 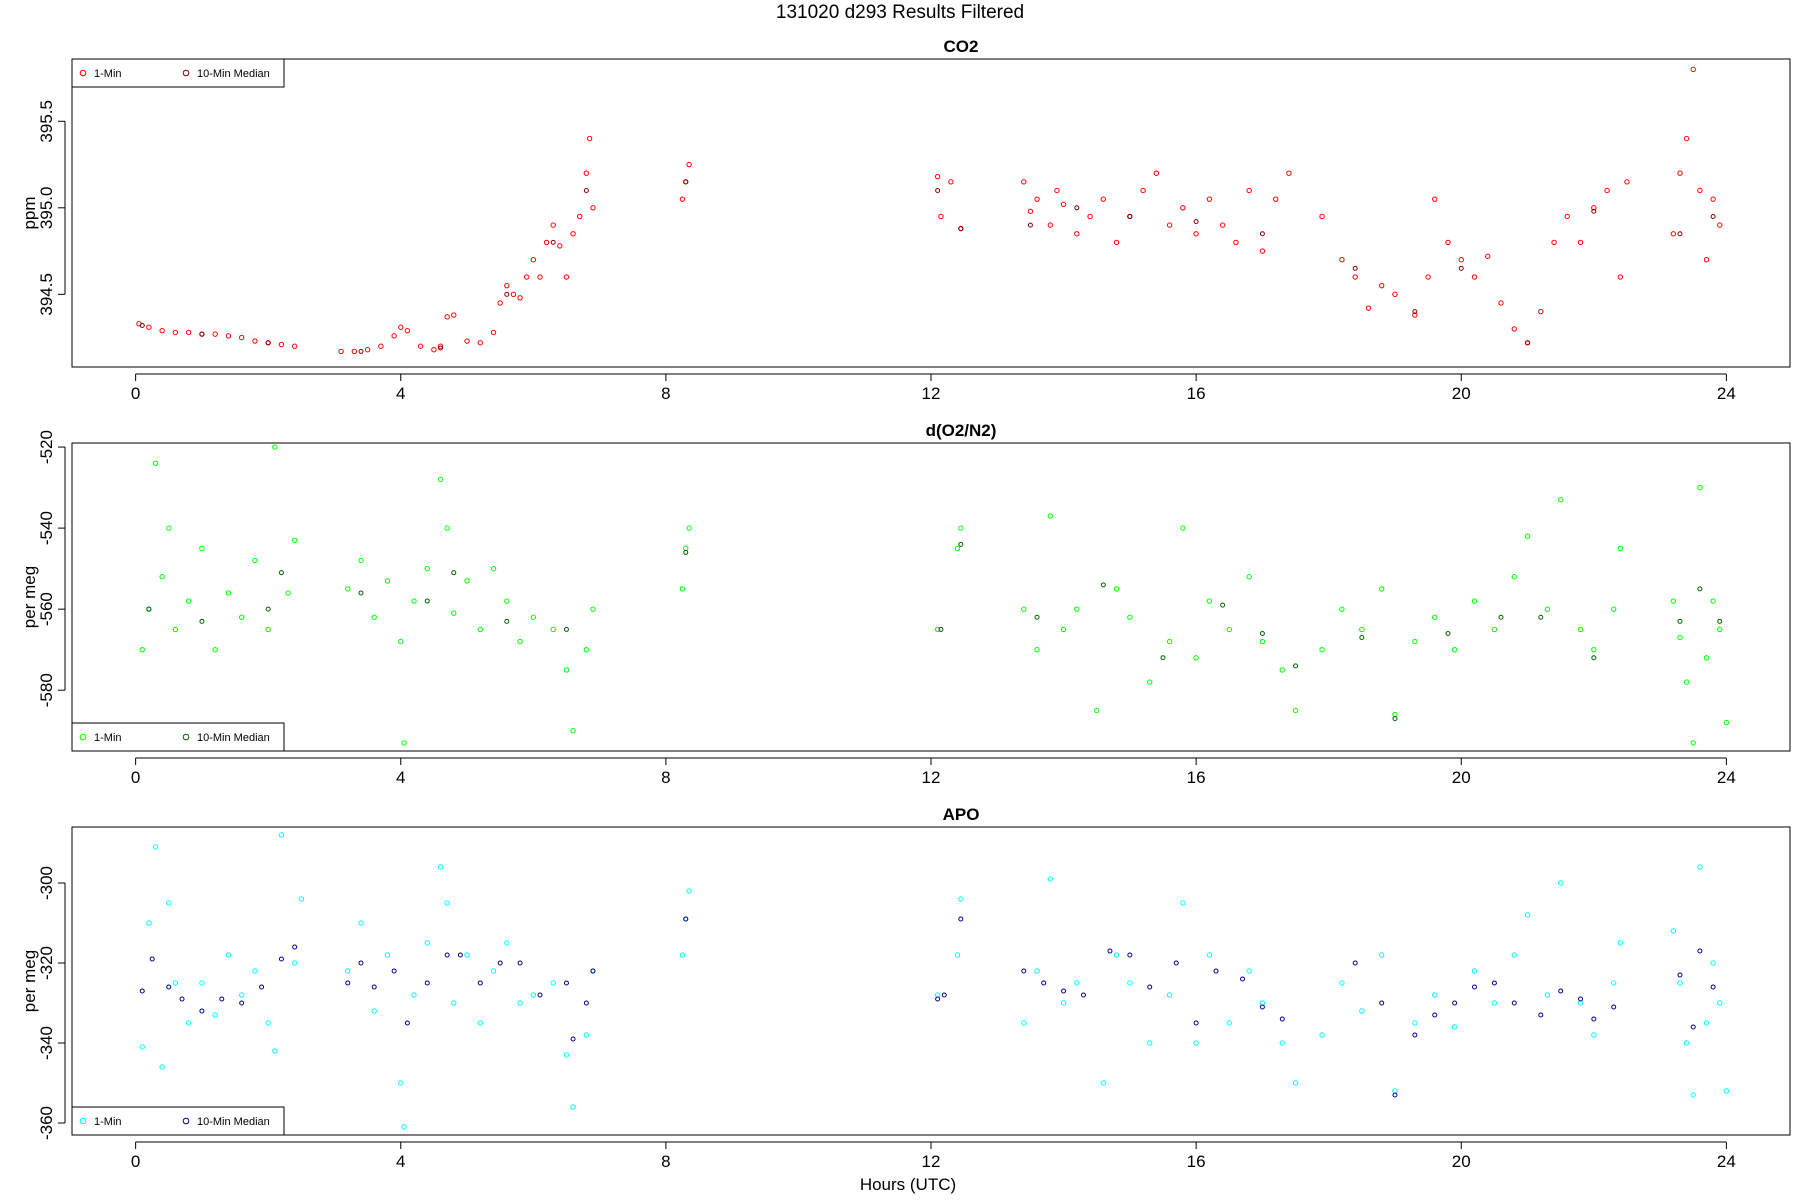 I want to click on y-tick-label: -520, so click(x=46, y=447).